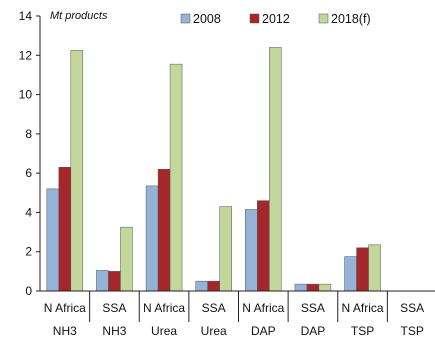 The height and width of the screenshot is (343, 435). I want to click on y-axis-unit-label: Mt products, so click(79, 16).